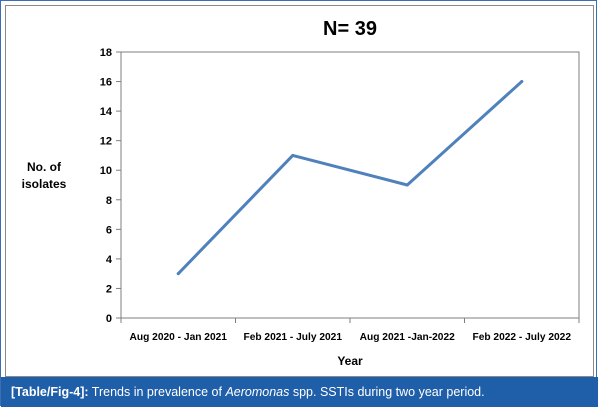 The image size is (599, 408). What do you see at coordinates (350, 29) in the screenshot?
I see `chart-title: N= 39` at bounding box center [350, 29].